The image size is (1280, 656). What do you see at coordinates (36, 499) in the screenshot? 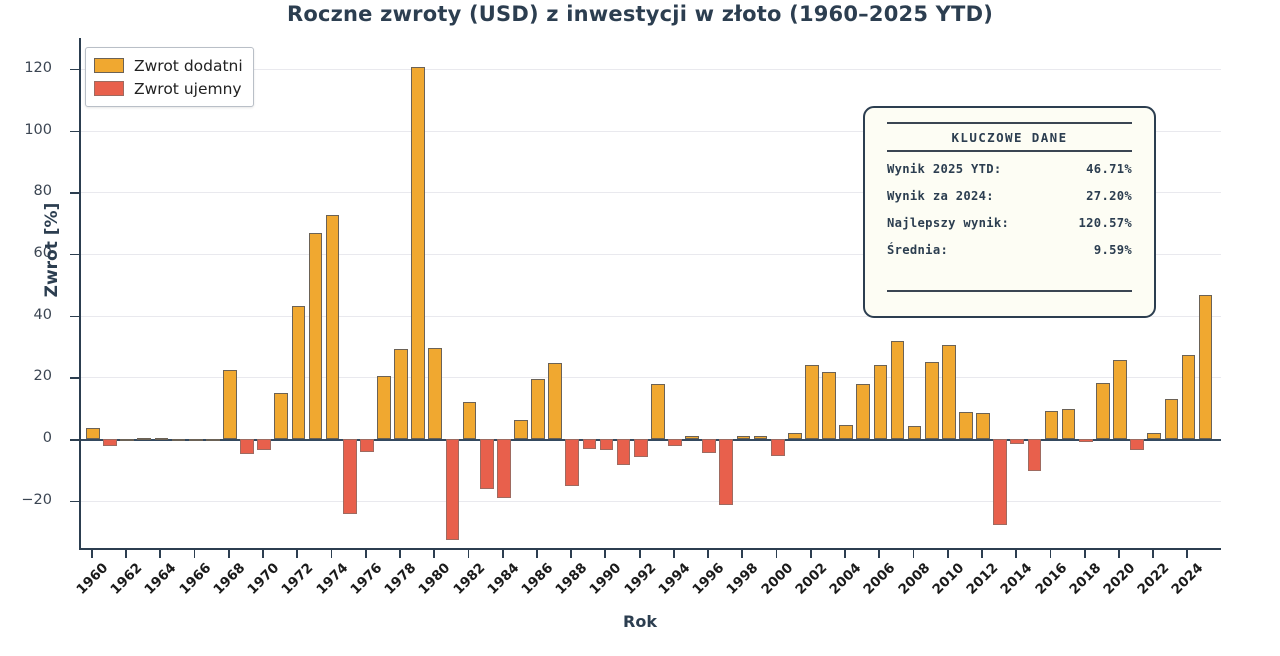
I see `y-tick-label: −20` at bounding box center [36, 499].